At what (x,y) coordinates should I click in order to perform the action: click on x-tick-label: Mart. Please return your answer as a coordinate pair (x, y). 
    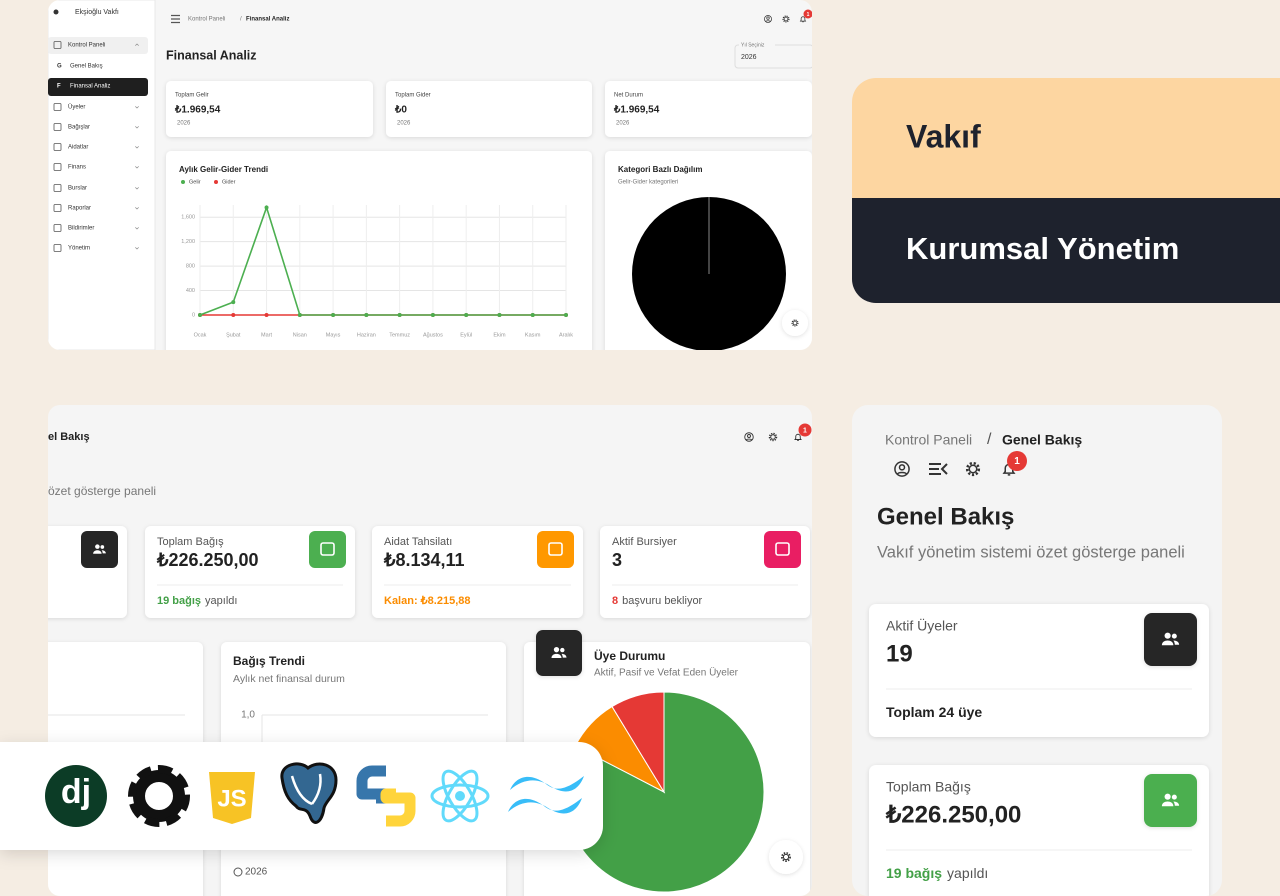
    Looking at the image, I should click on (266, 335).